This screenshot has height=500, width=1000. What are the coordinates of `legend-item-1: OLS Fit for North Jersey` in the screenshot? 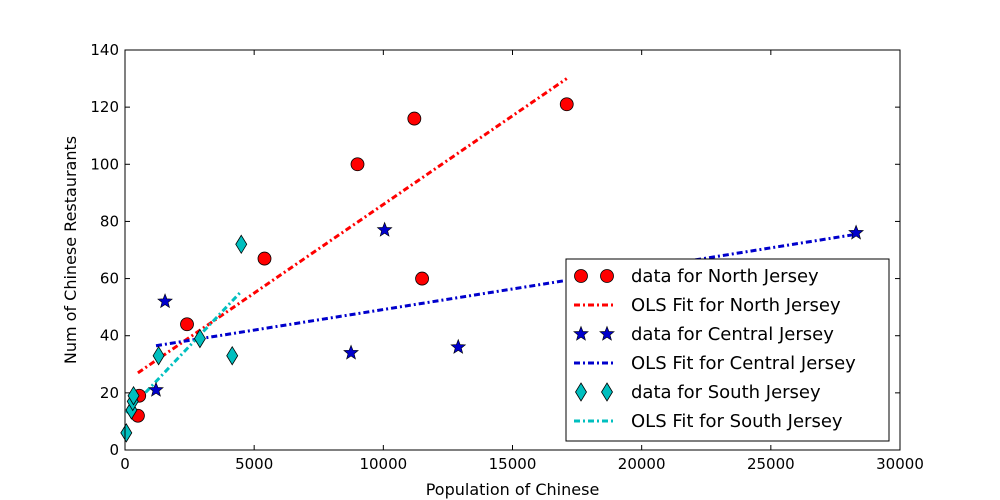 It's located at (707, 305).